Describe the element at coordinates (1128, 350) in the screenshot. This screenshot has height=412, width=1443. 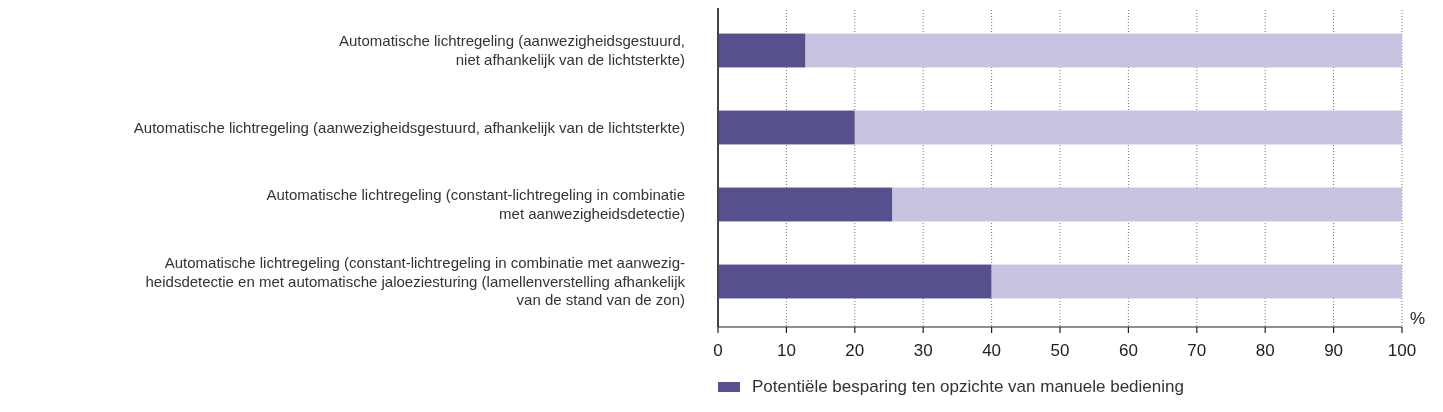
I see `x-tick-label: 60` at that location.